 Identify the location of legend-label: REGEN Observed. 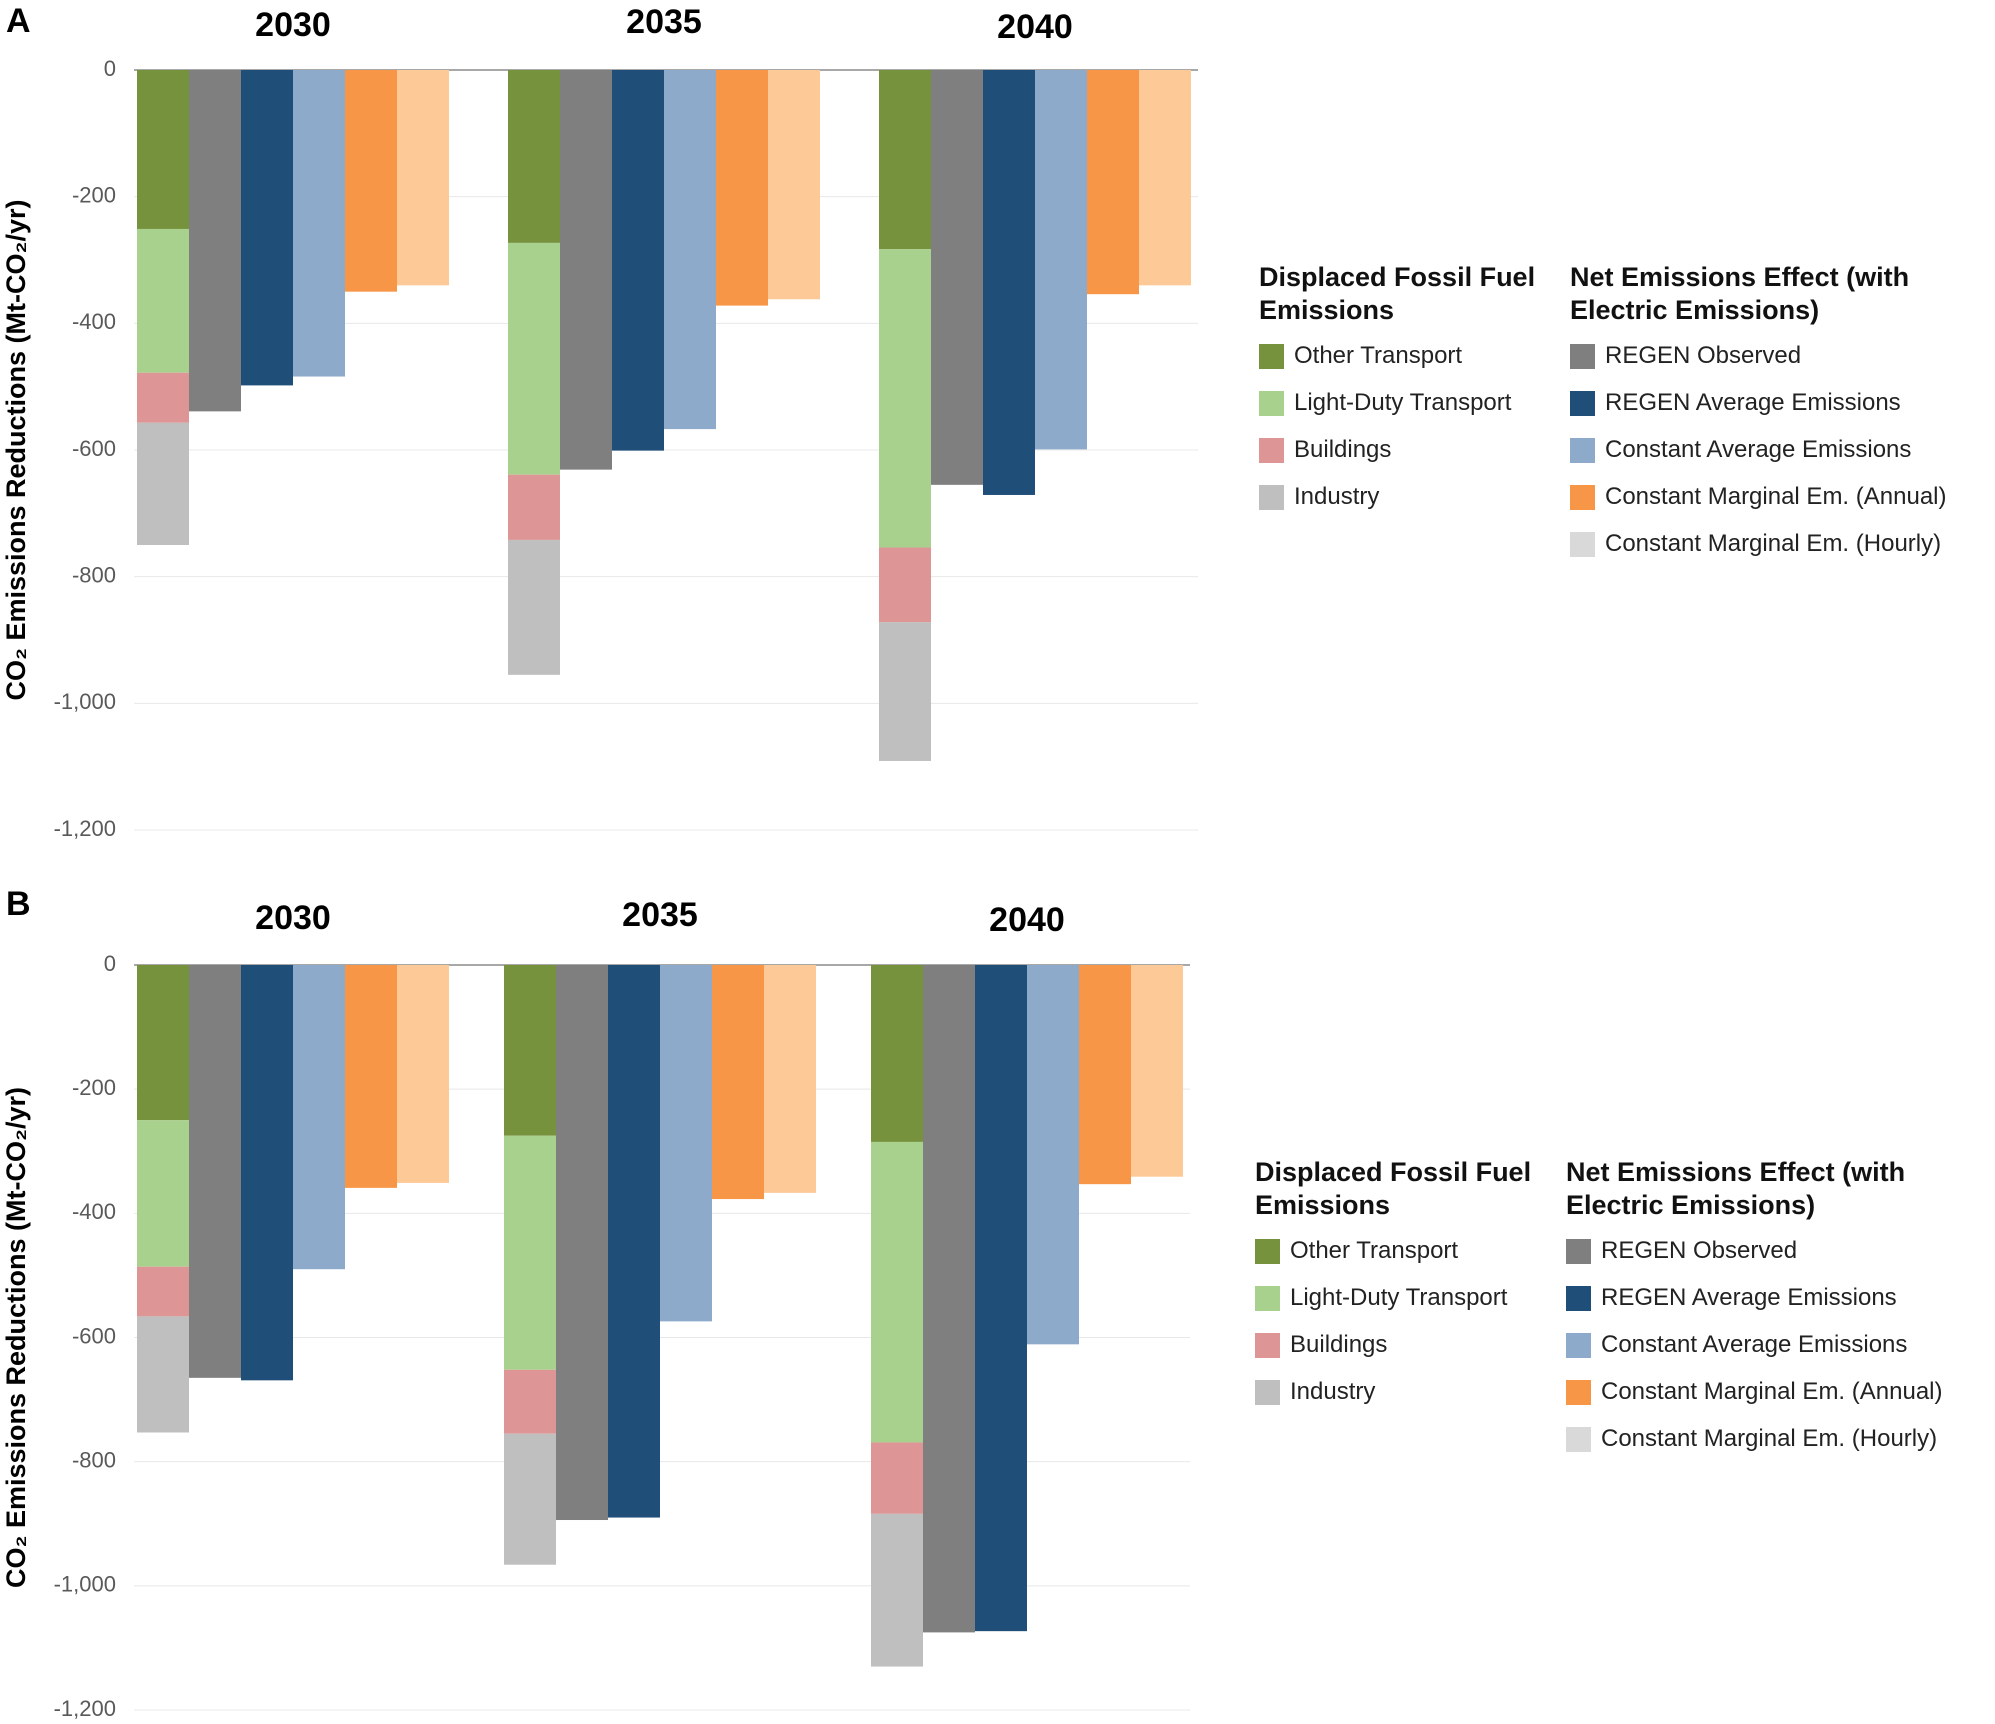
(1699, 1250).